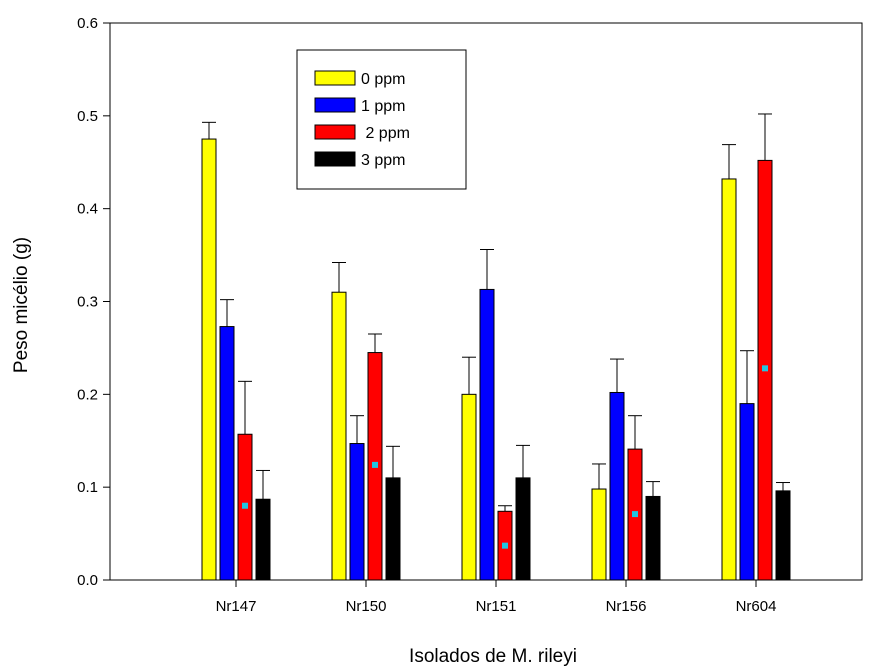 The height and width of the screenshot is (670, 869). Describe the element at coordinates (383, 106) in the screenshot. I see `legend-label: 1 ppm` at that location.